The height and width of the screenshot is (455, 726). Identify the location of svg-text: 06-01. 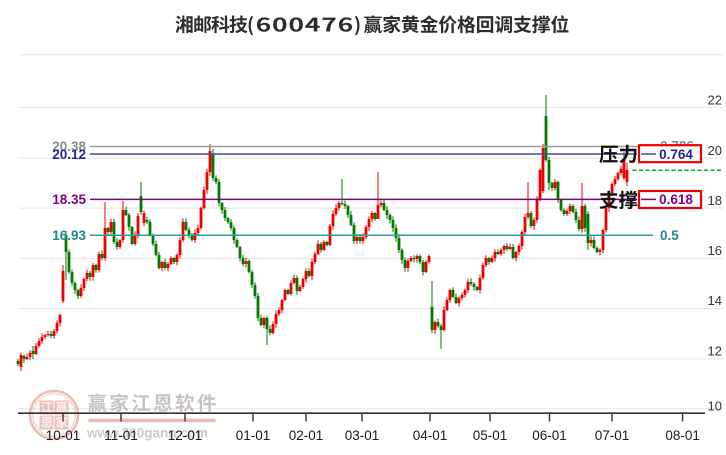
(549, 435).